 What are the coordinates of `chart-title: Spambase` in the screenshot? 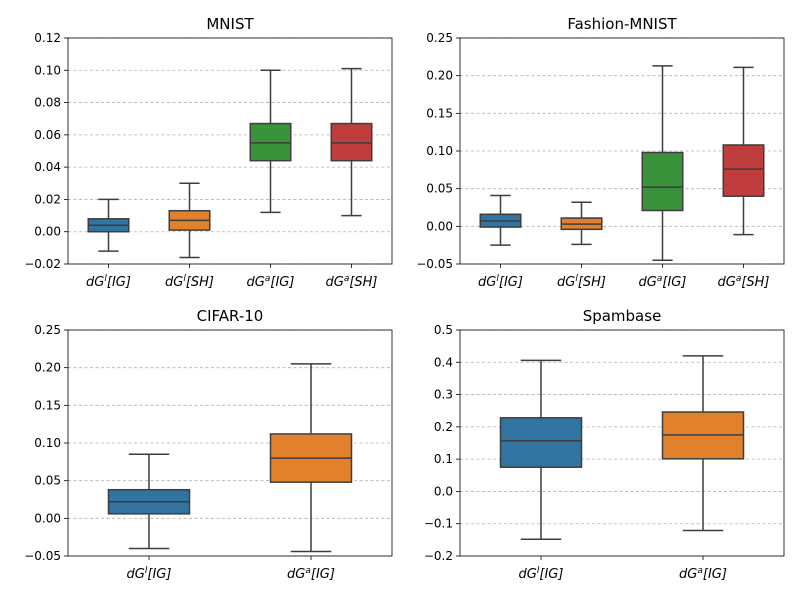 It's located at (622, 316).